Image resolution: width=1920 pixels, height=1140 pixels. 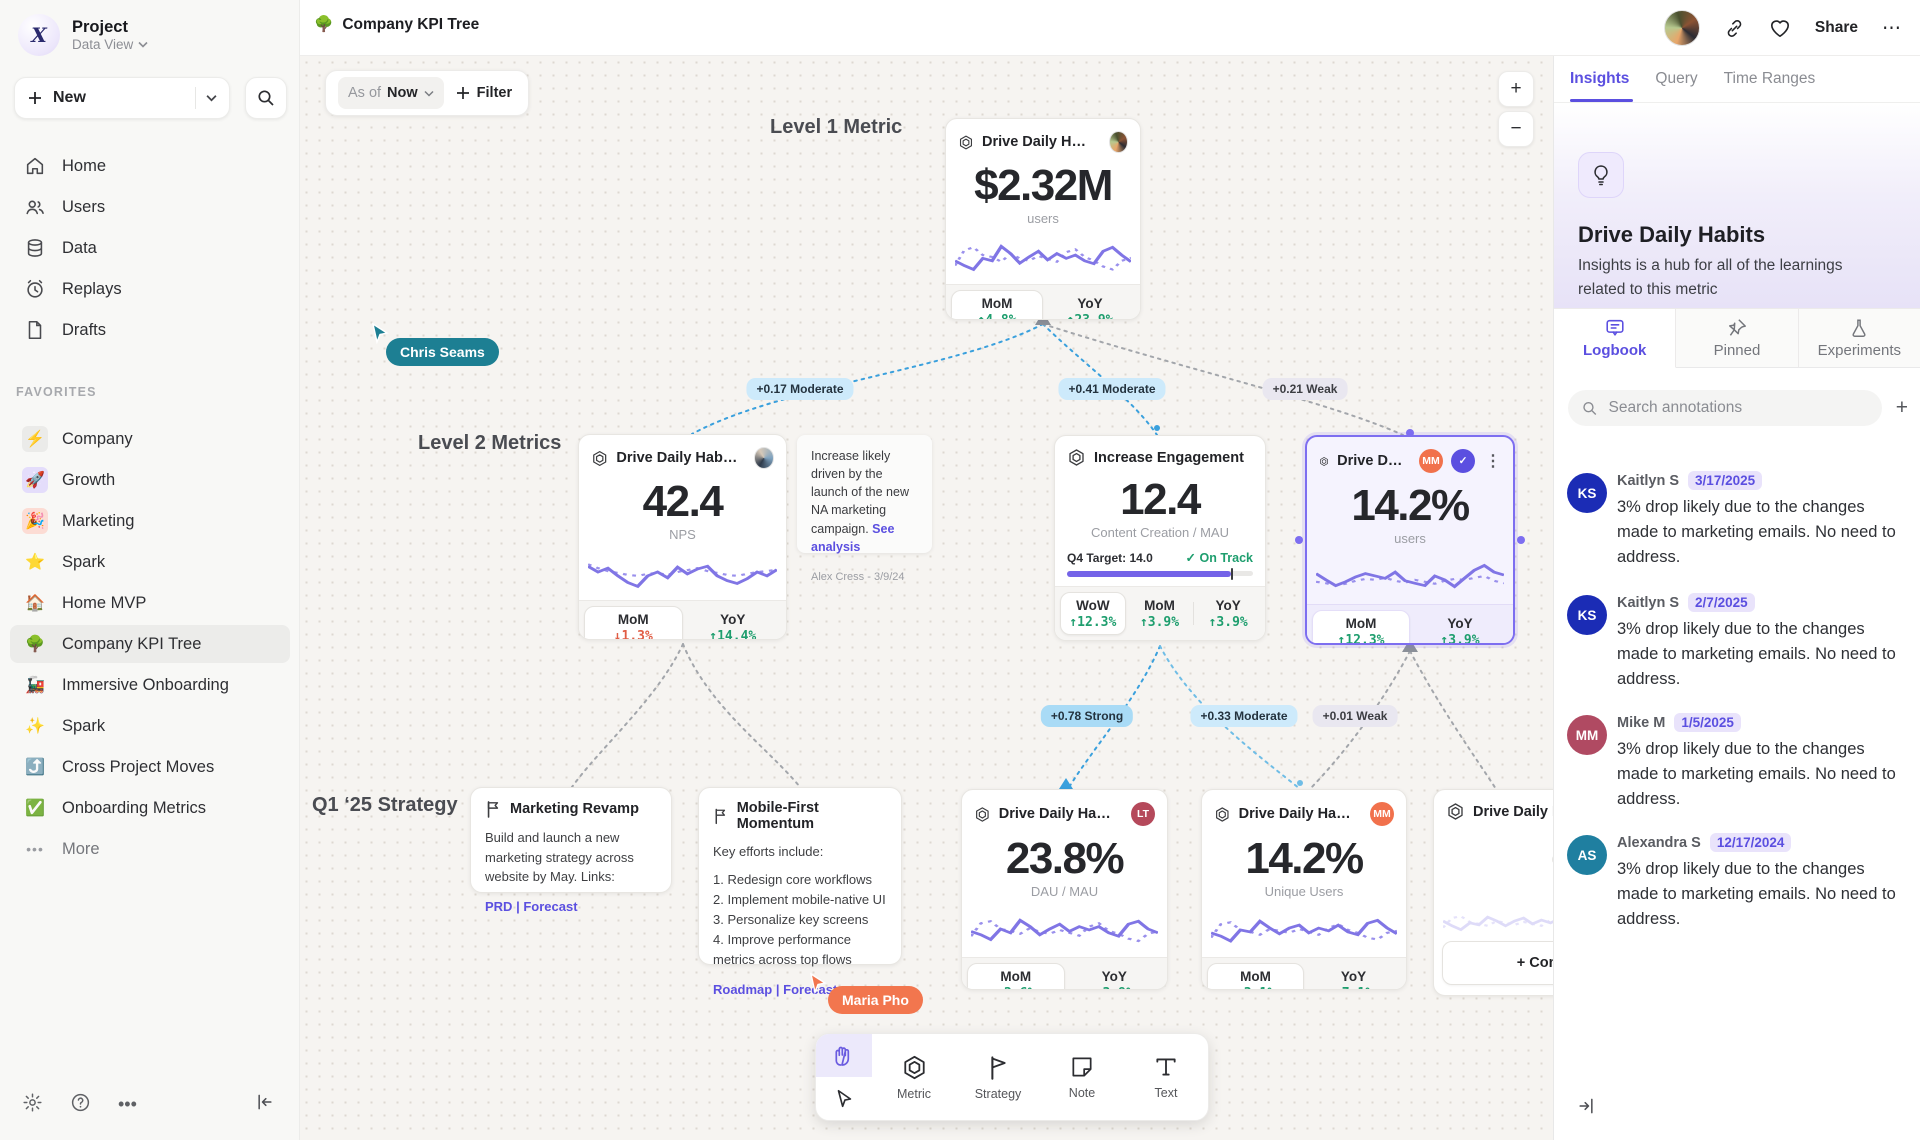 I want to click on edge-correlation-chip: +0.41 Moderate, so click(x=1112, y=389).